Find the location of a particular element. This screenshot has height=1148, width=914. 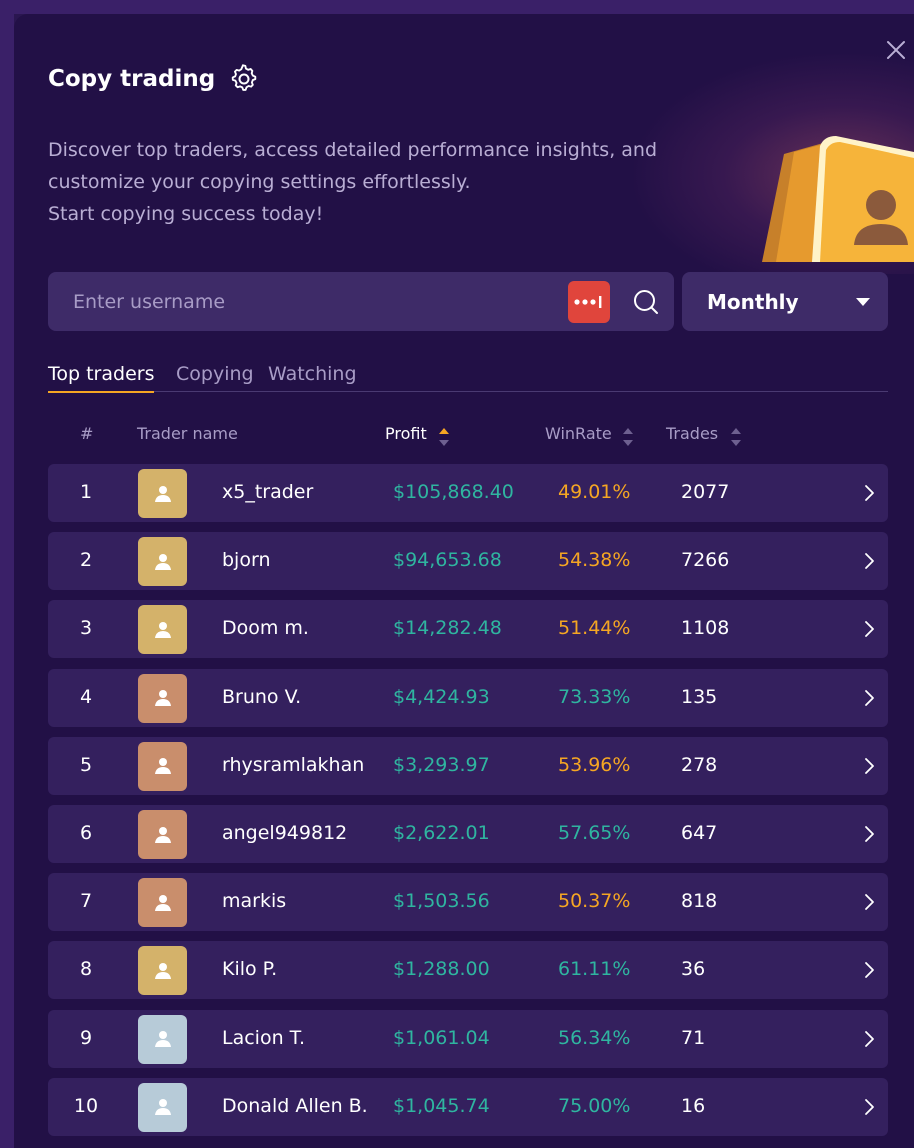

table-row: 4 Bruno V. $4,424.93 73.33% 135 is located at coordinates (468, 697).